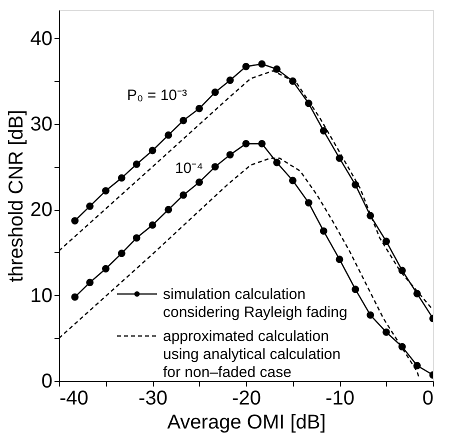 This screenshot has width=462, height=443. I want to click on y-tick-label: 0, so click(46, 381).